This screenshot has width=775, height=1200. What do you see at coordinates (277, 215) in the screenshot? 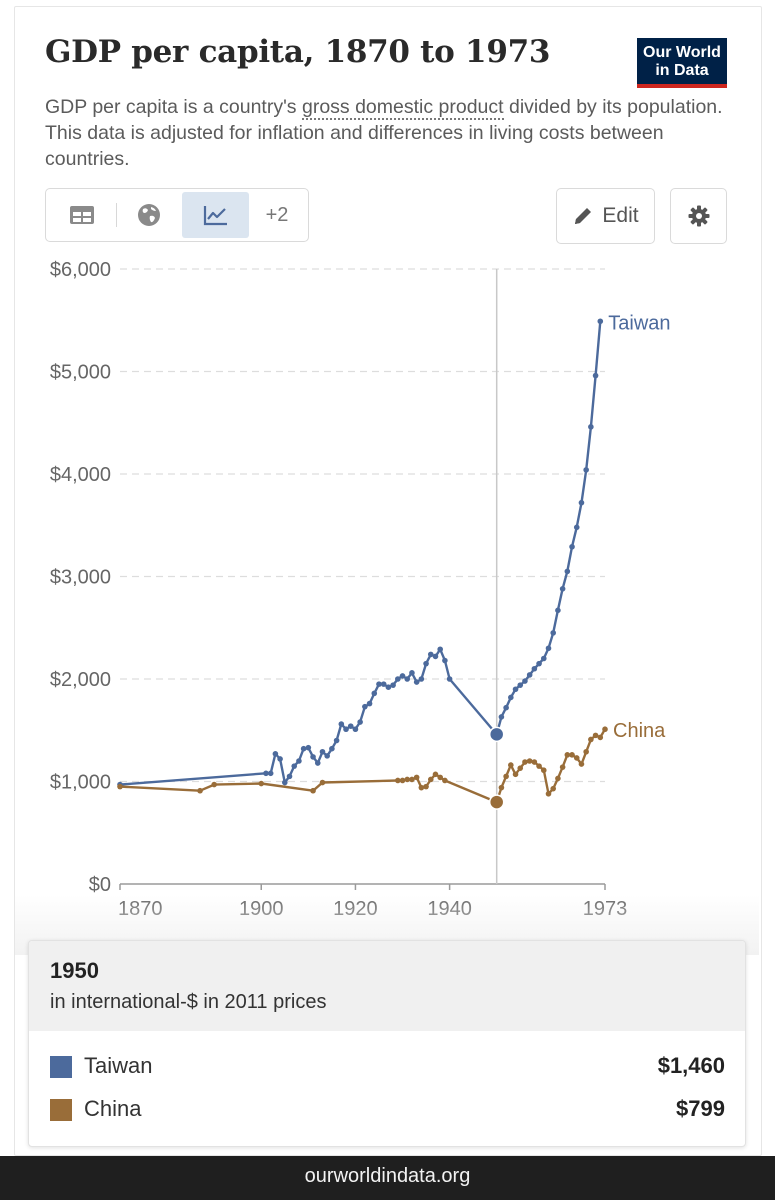
I see `tab-more: +2` at bounding box center [277, 215].